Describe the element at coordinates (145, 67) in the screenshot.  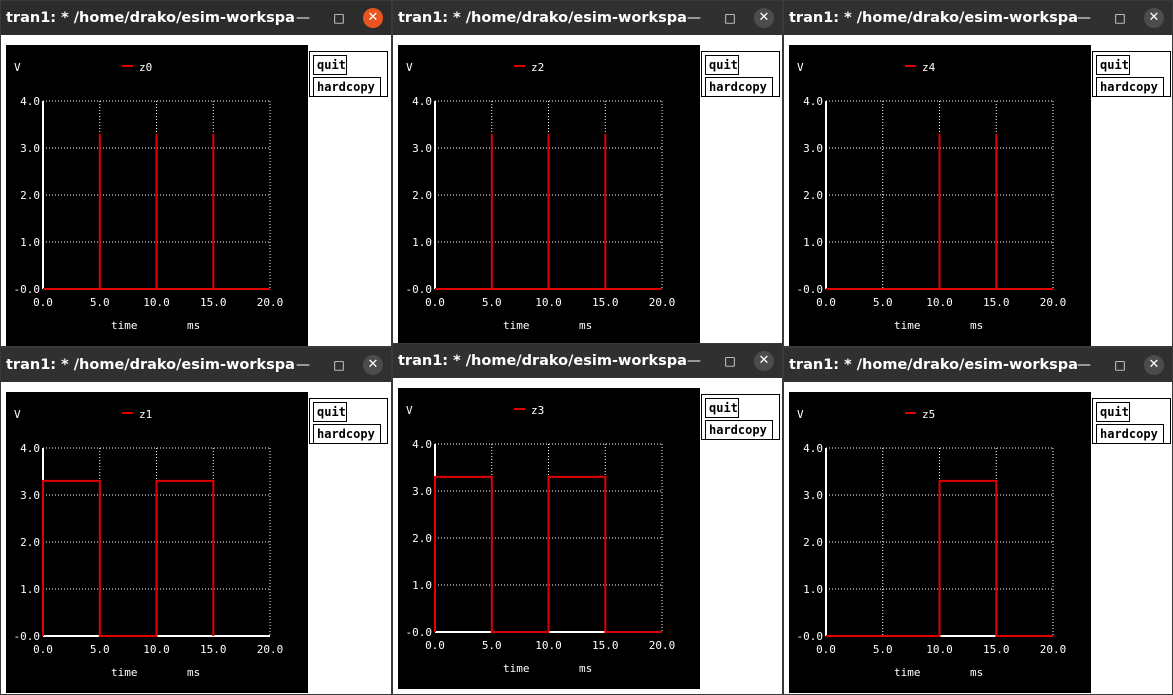
I see `legend-label: z0` at that location.